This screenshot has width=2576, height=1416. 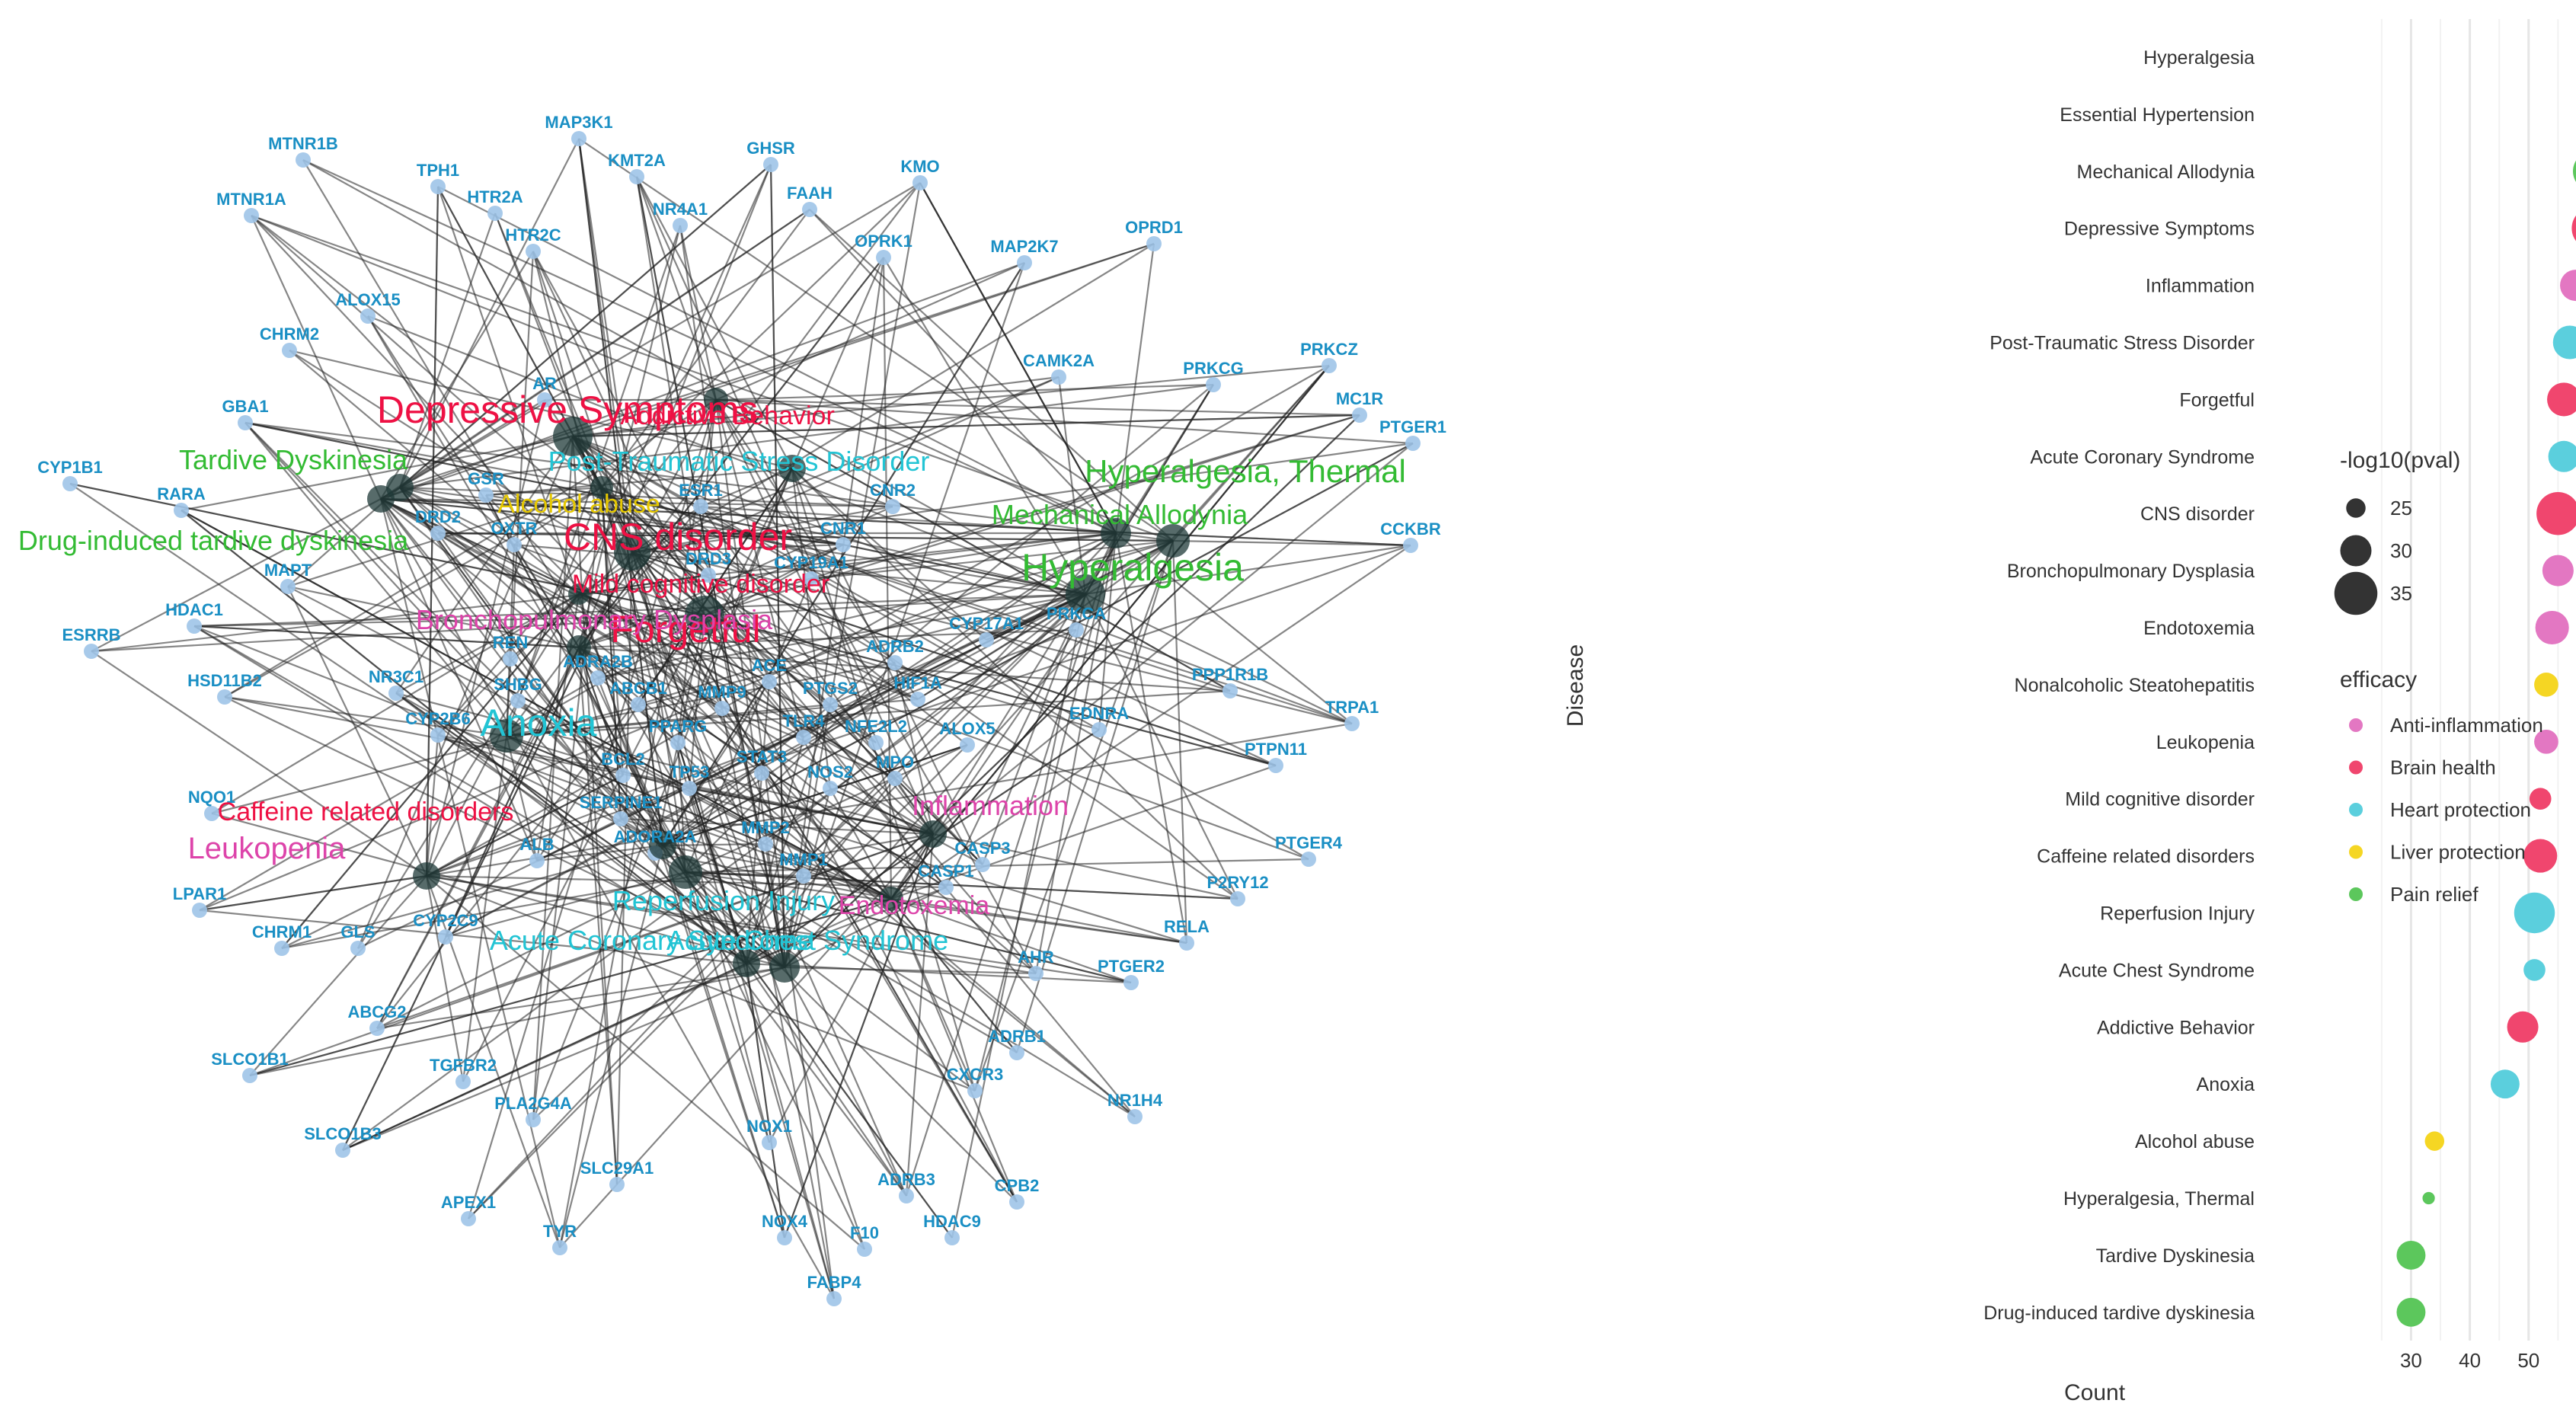 I want to click on gene-label-hdac1: HDAC1, so click(x=194, y=609).